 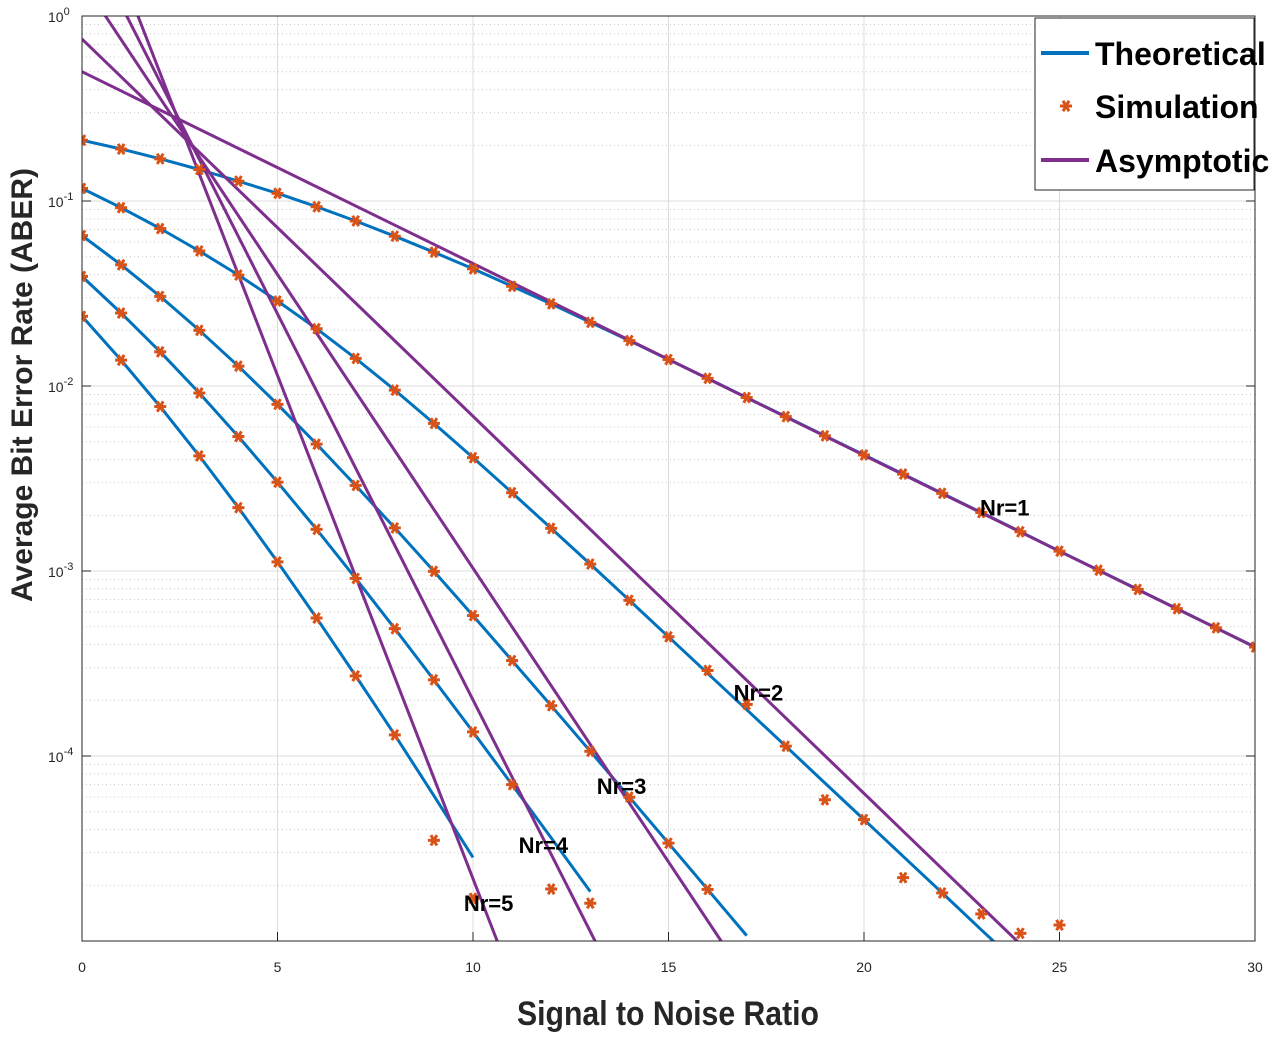 What do you see at coordinates (82, 967) in the screenshot?
I see `x-tick-label: 0` at bounding box center [82, 967].